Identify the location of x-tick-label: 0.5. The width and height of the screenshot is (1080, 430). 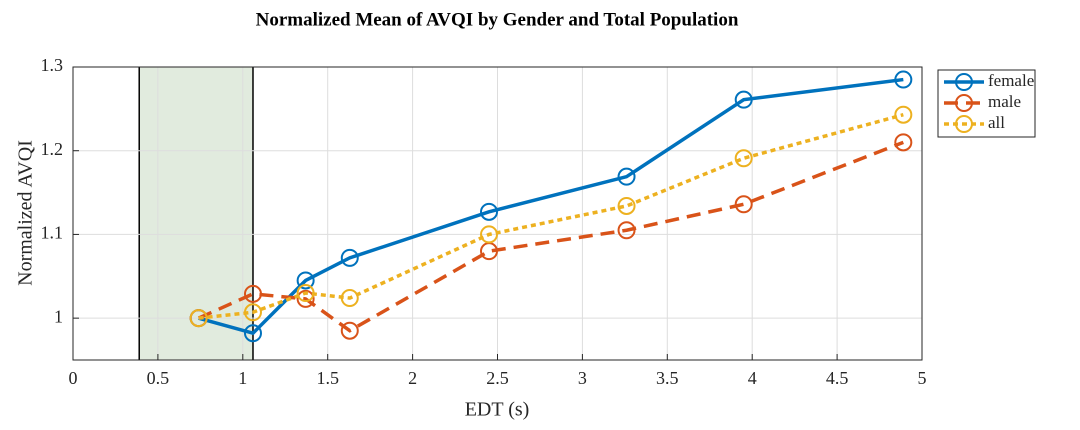
(158, 378).